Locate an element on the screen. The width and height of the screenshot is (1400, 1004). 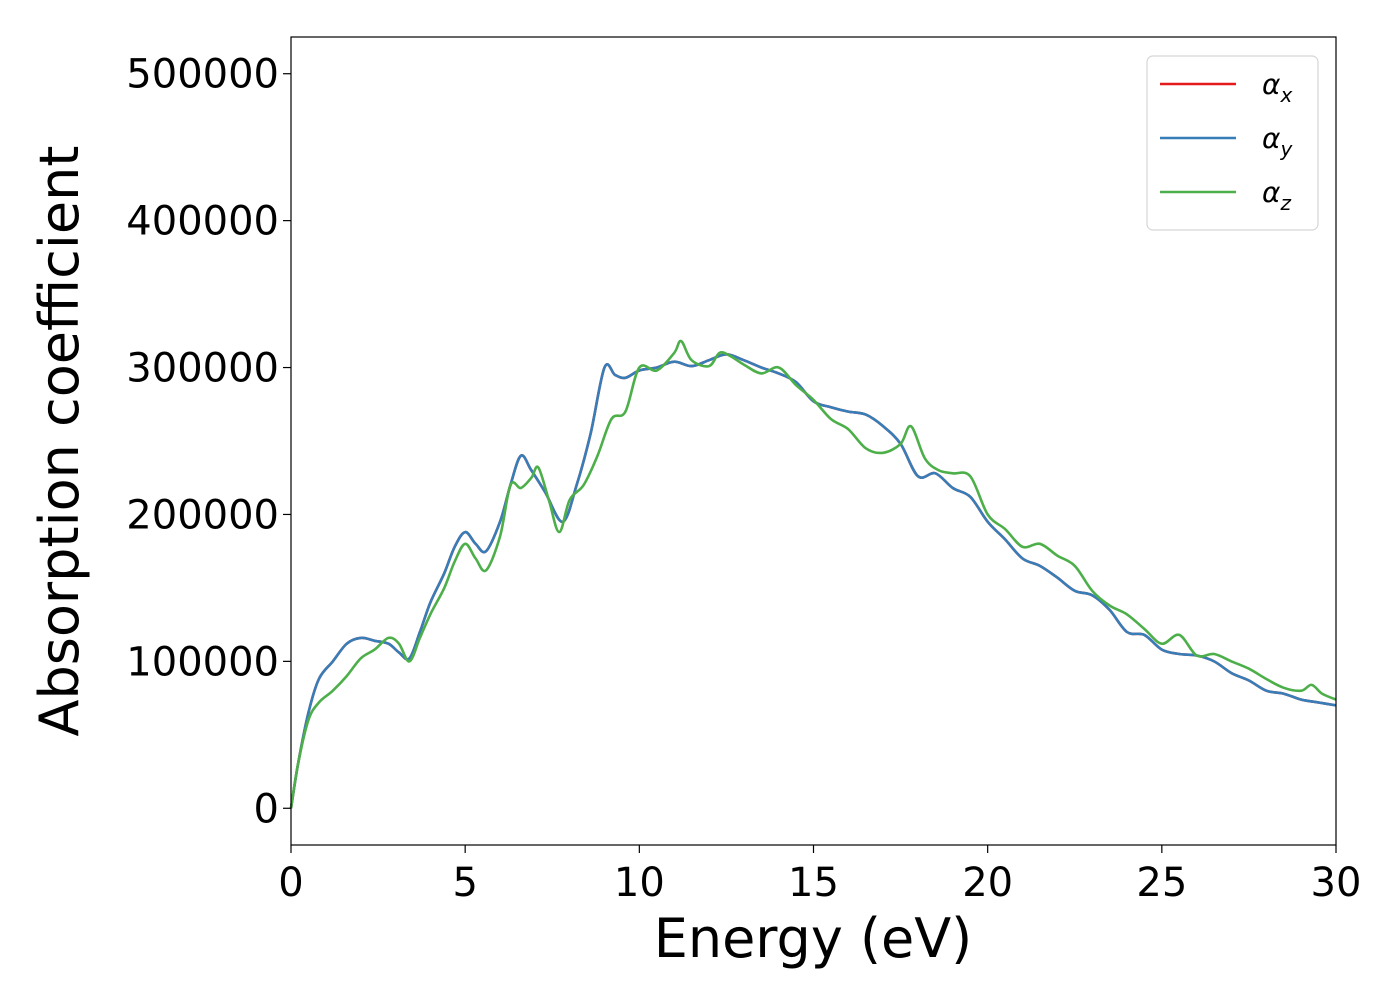
y-axis-title: Absorption coefficient is located at coordinates (59, 441).